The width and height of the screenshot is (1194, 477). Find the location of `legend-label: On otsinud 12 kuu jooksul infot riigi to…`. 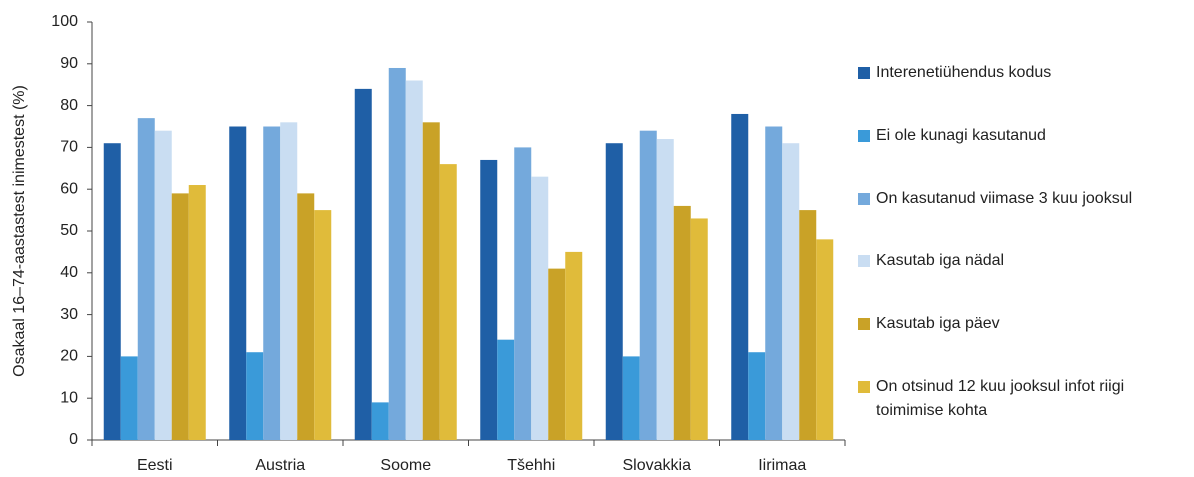

legend-label: On otsinud 12 kuu jooksul infot riigi to… is located at coordinates (1000, 398).